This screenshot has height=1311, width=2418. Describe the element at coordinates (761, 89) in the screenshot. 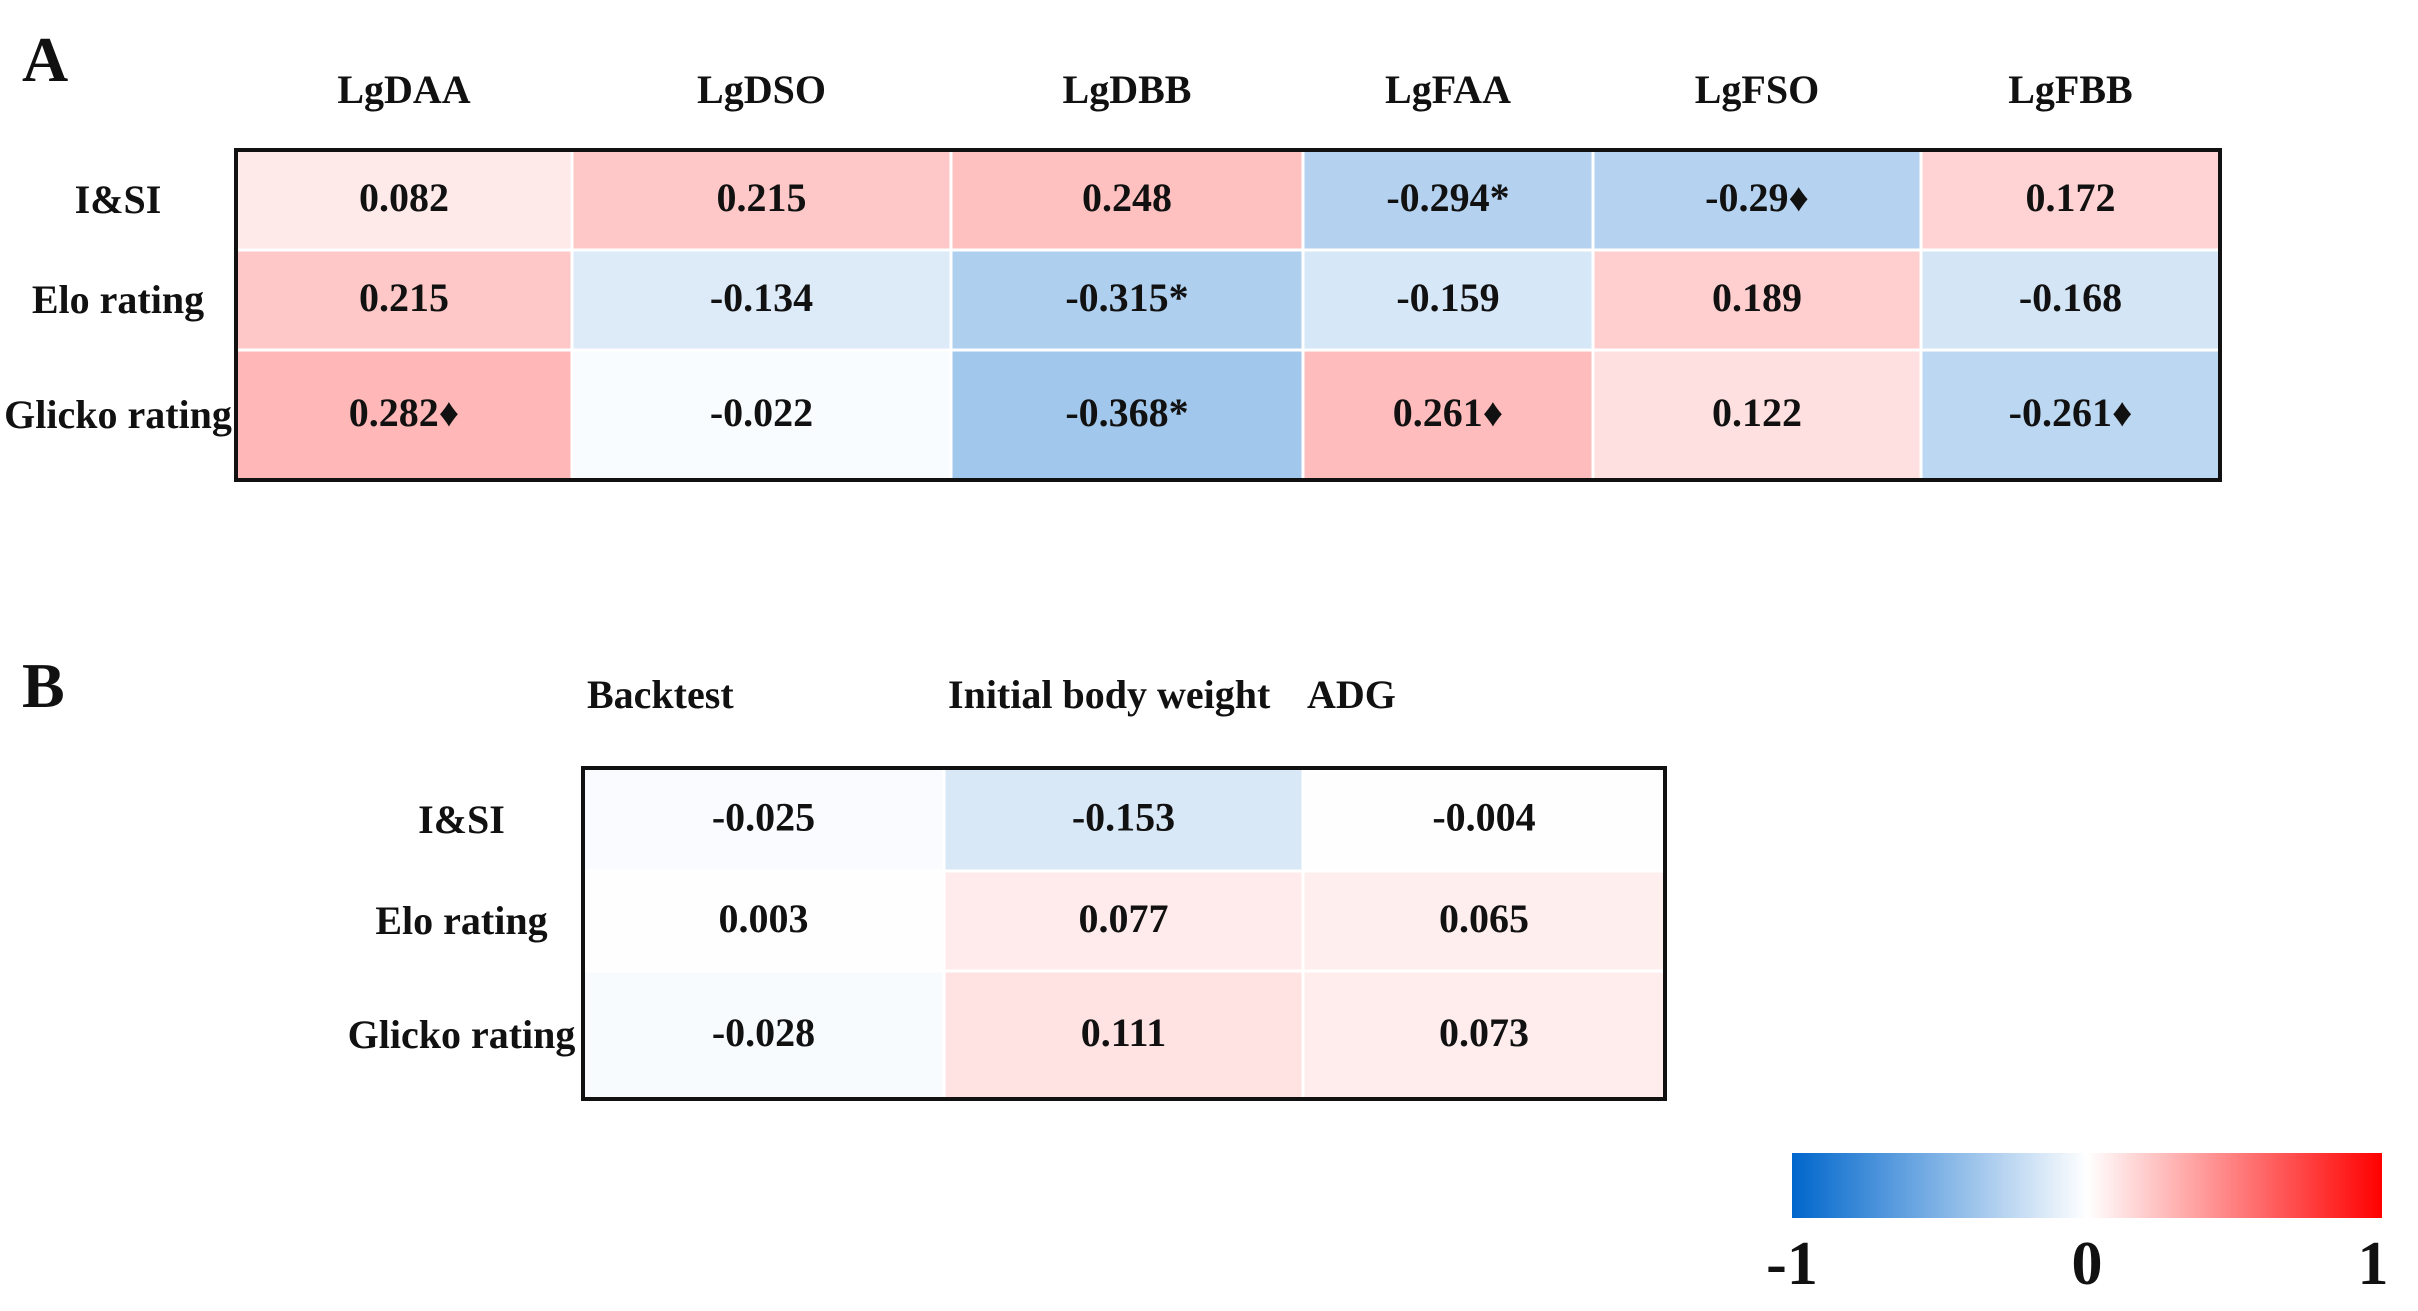

I see `column-header: LgDSO` at that location.